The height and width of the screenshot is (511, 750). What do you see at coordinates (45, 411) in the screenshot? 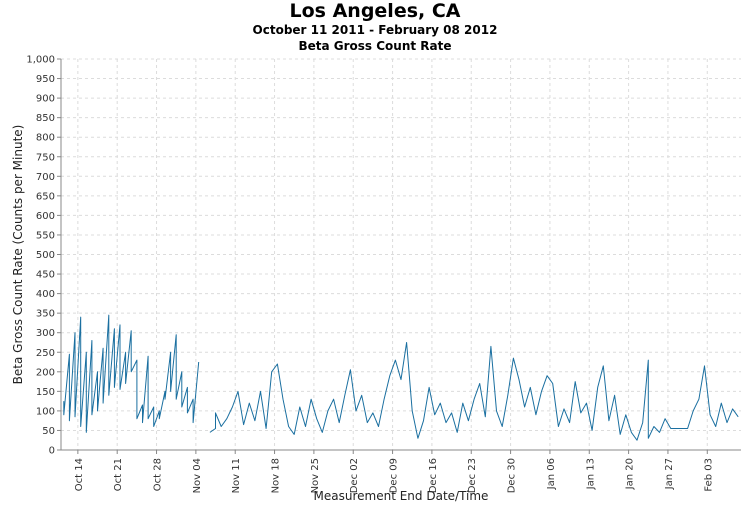
I see `y-tick-label: 100` at bounding box center [45, 411].